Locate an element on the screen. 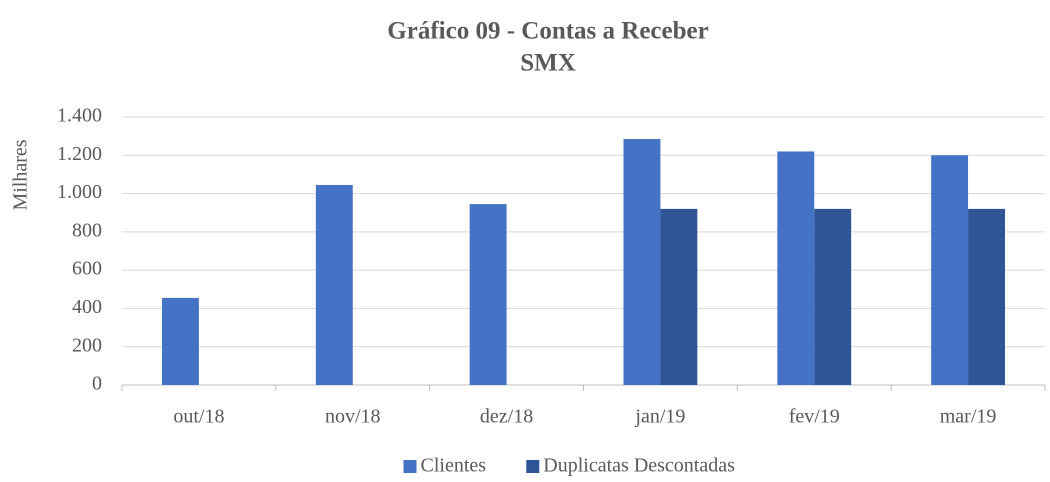 Image resolution: width=1050 pixels, height=482 pixels. legend-label: Clientes is located at coordinates (454, 466).